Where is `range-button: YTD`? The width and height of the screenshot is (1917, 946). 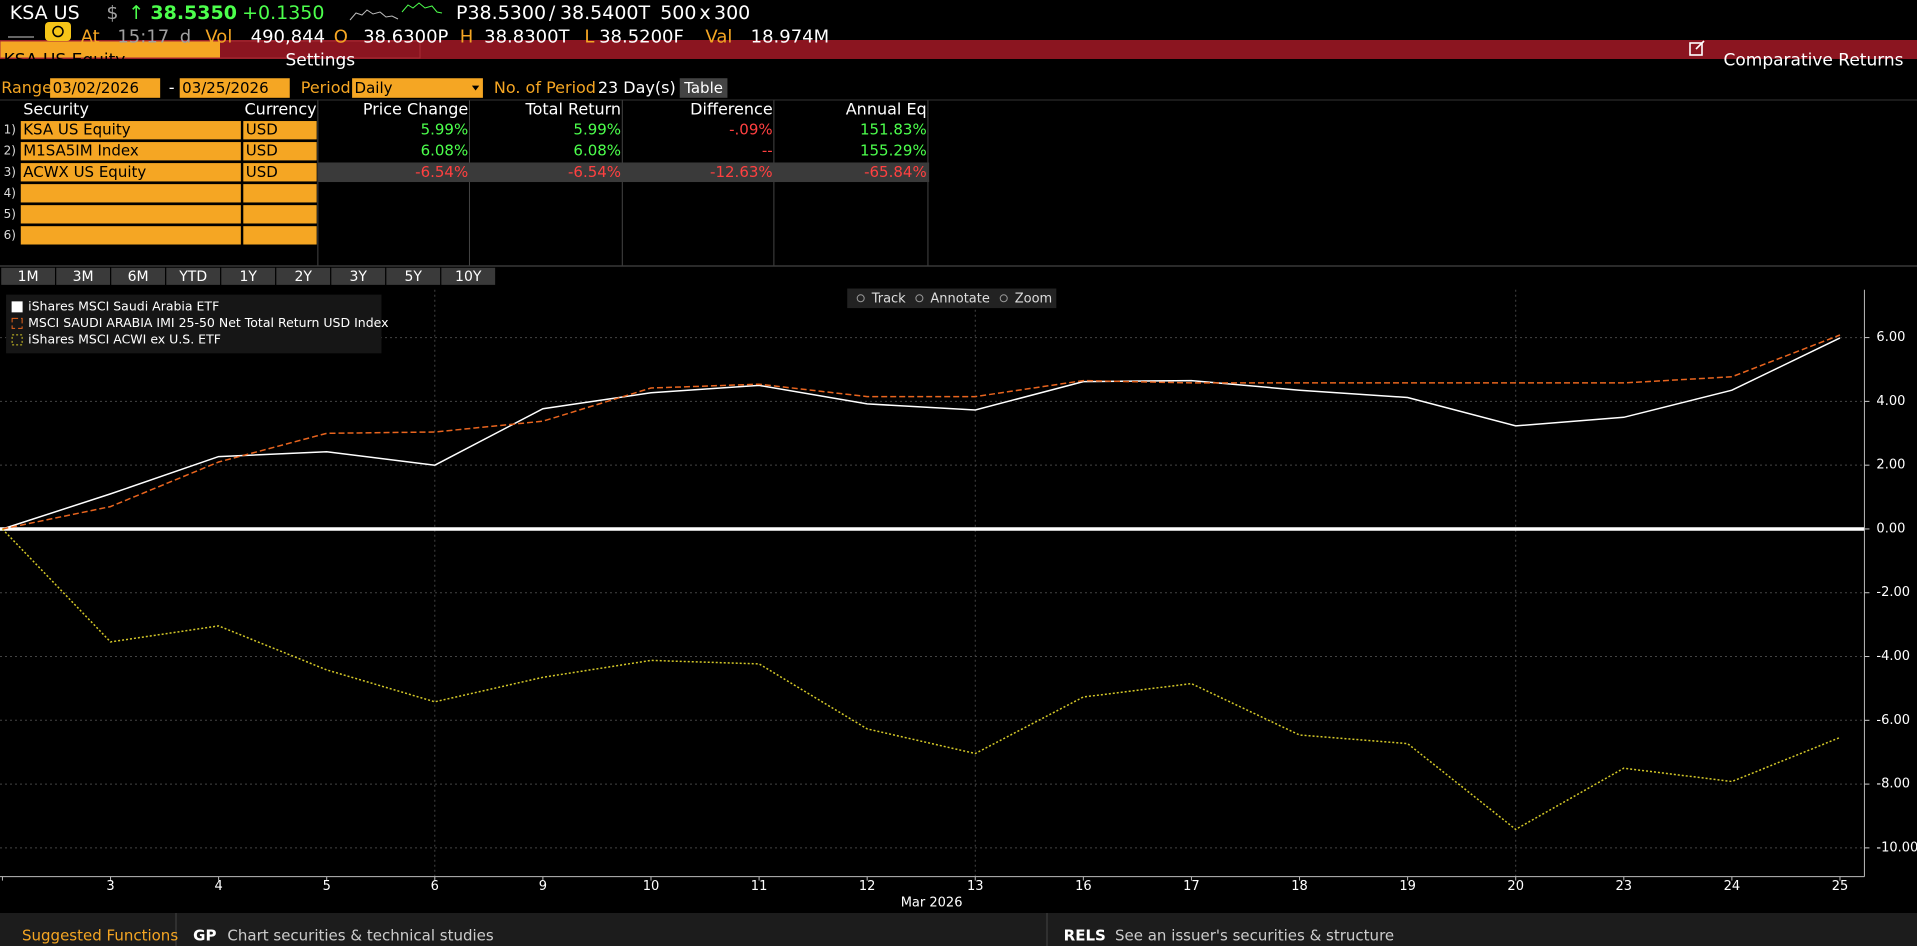
range-button: YTD is located at coordinates (192, 277).